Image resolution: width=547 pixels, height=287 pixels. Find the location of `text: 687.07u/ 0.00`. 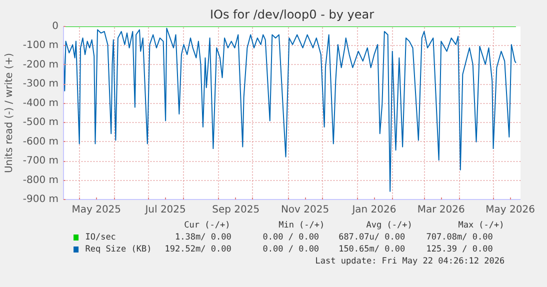

text: 687.07u/ 0.00 is located at coordinates (372, 237).